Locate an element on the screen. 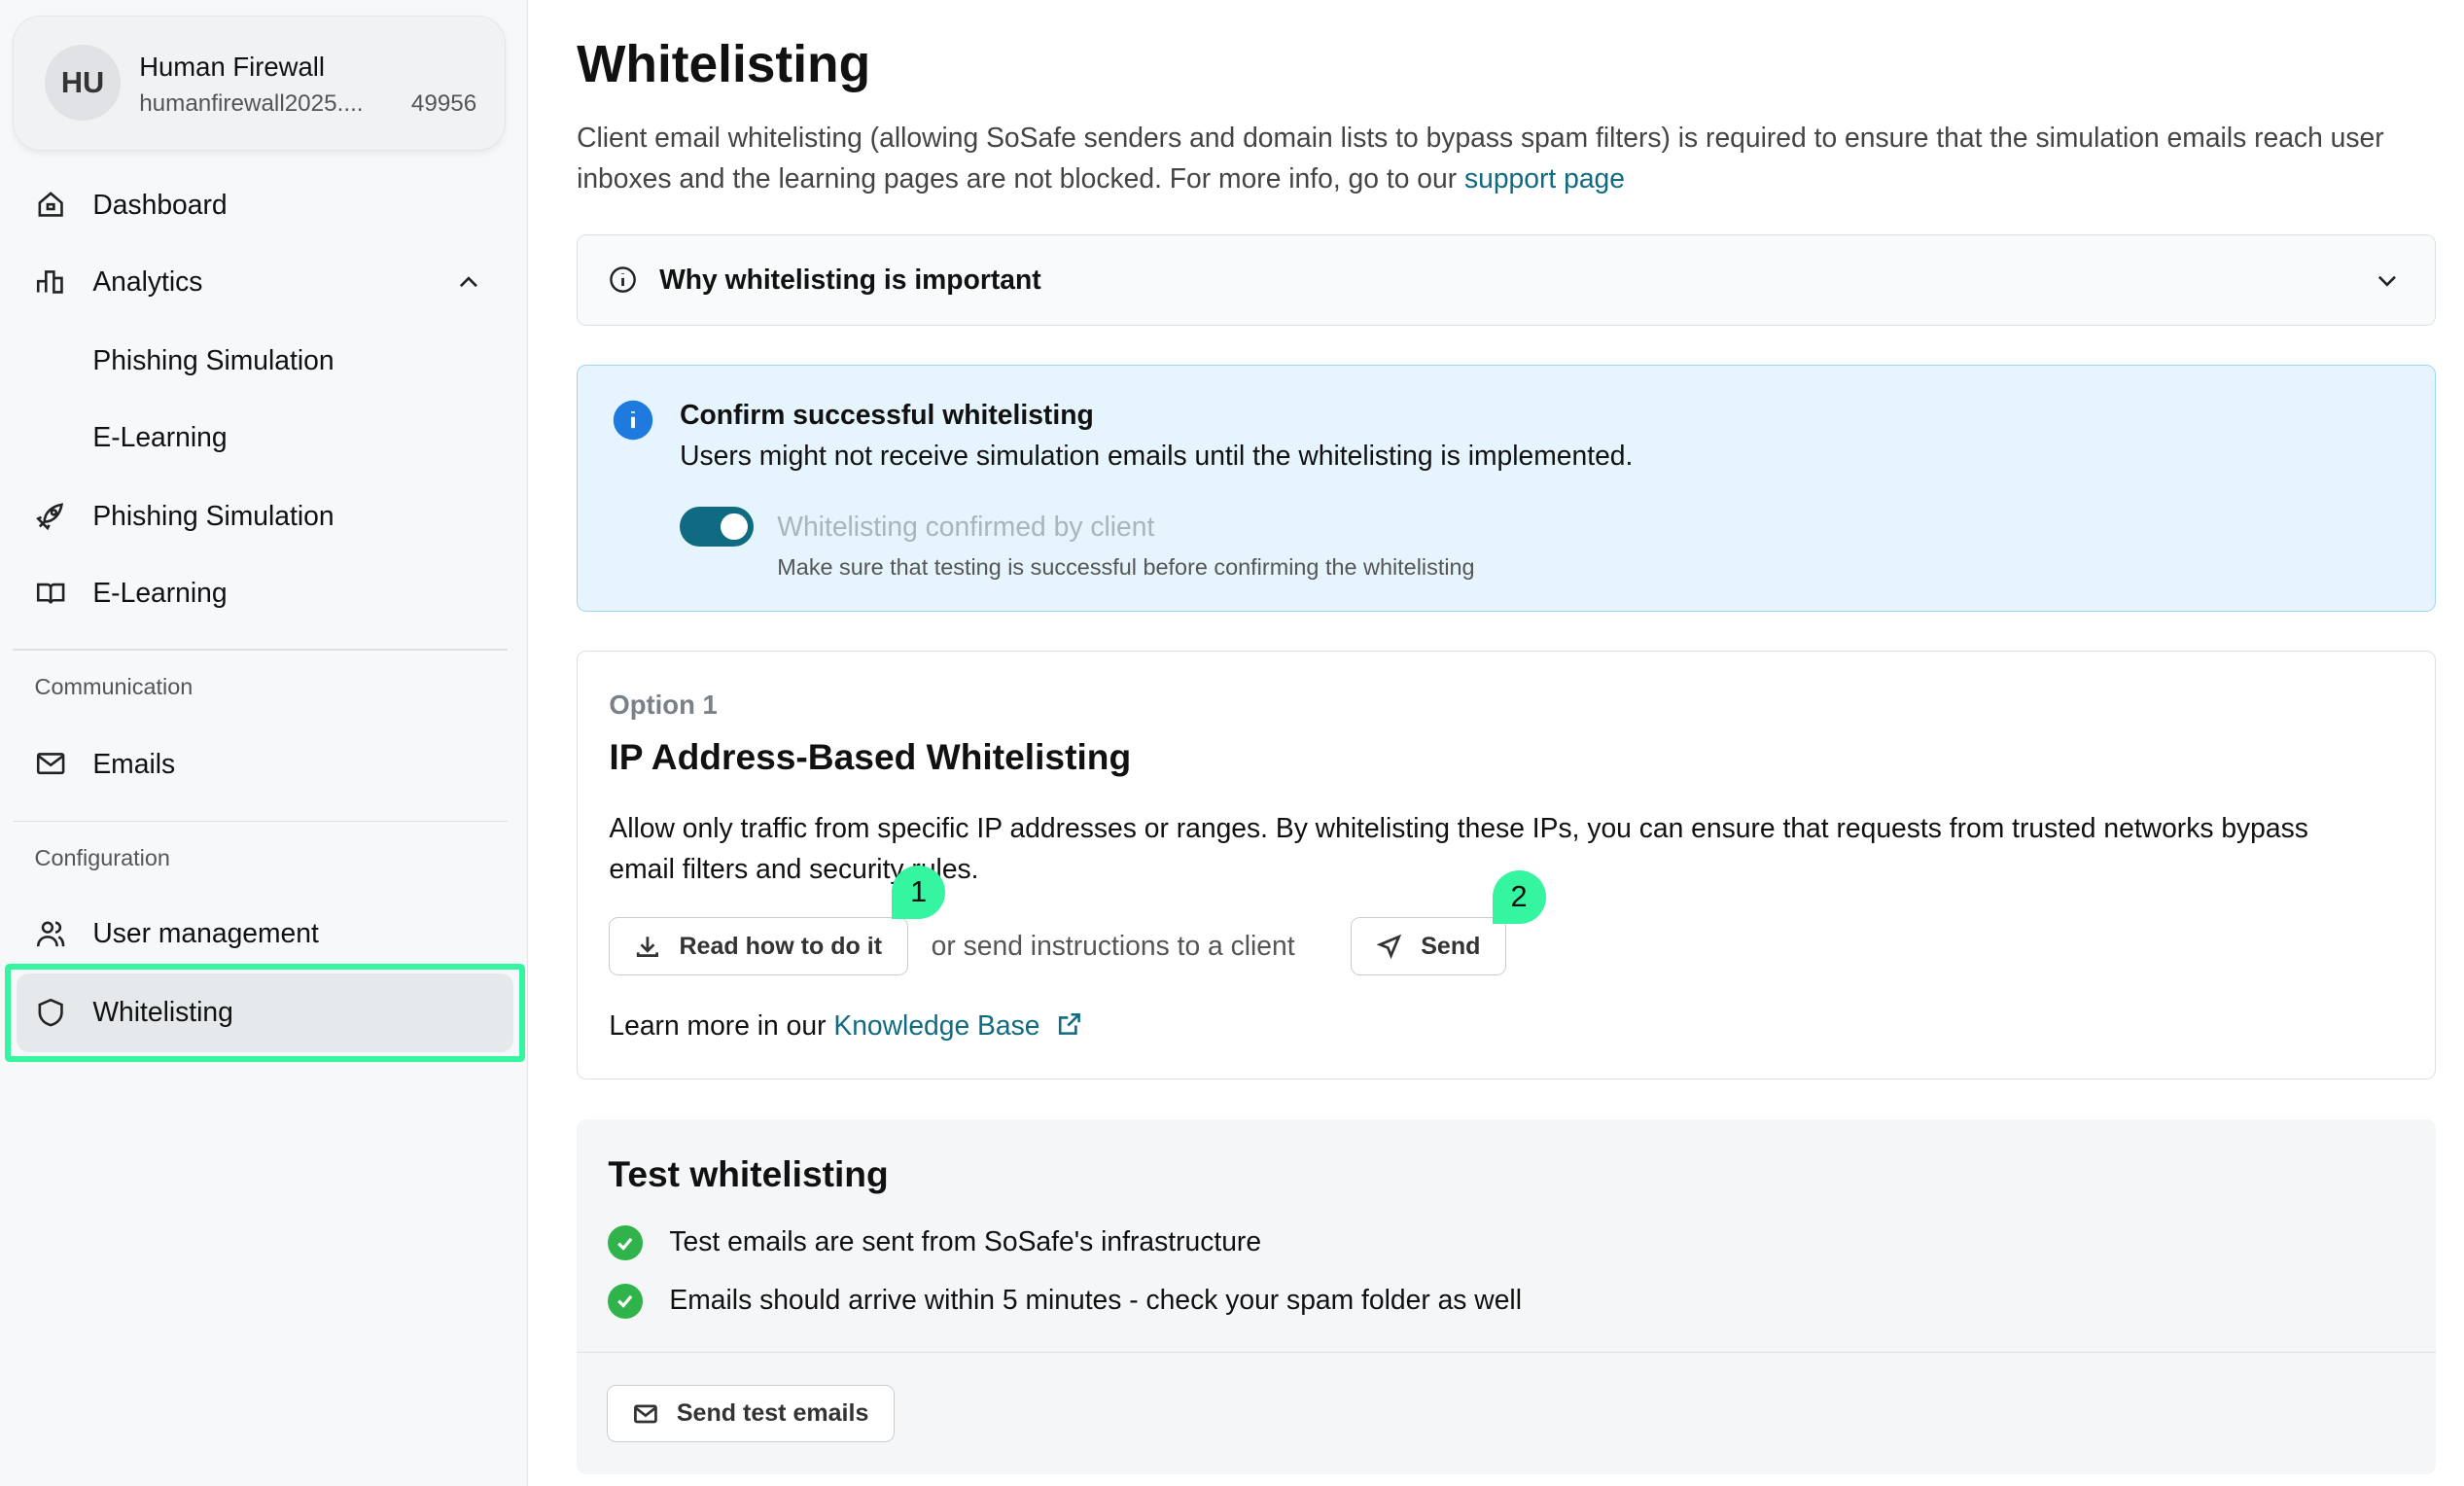 This screenshot has height=1486, width=2464. why-whitelisting-accordion: Why whitelisting is important is located at coordinates (1506, 279).